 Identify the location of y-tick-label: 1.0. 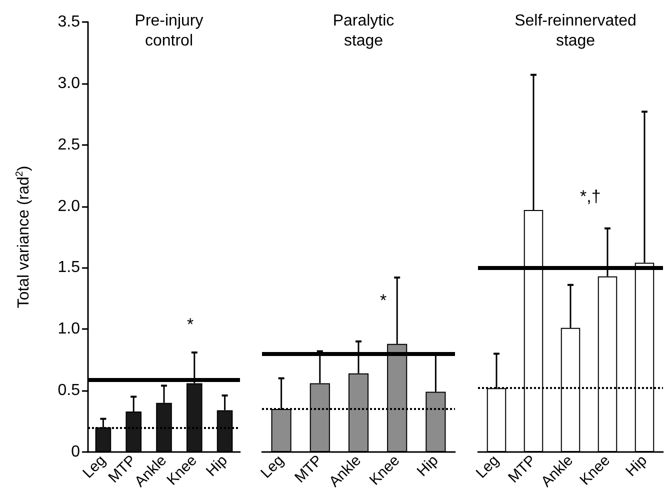
(69, 329).